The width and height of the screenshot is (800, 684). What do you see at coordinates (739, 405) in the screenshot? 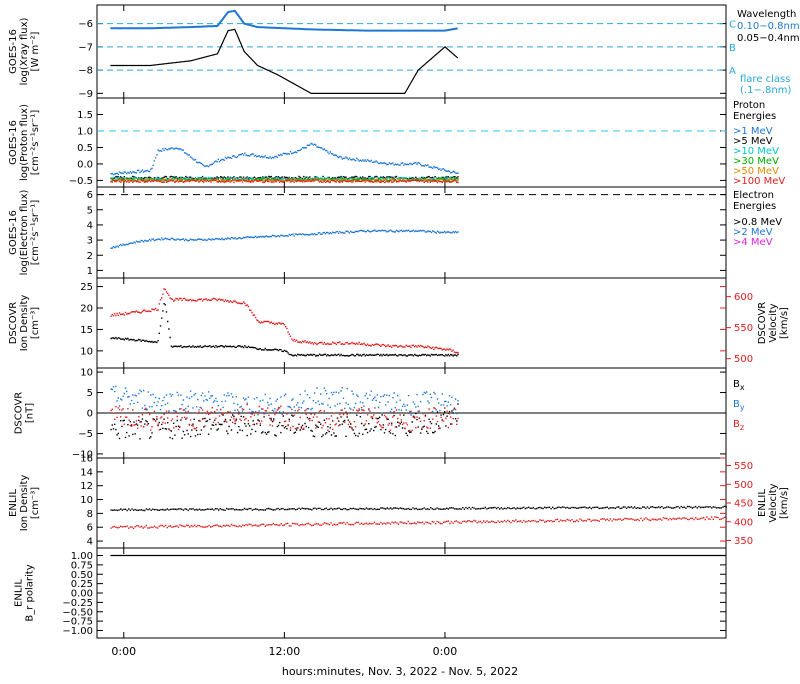
I see `legend-entry: By` at bounding box center [739, 405].